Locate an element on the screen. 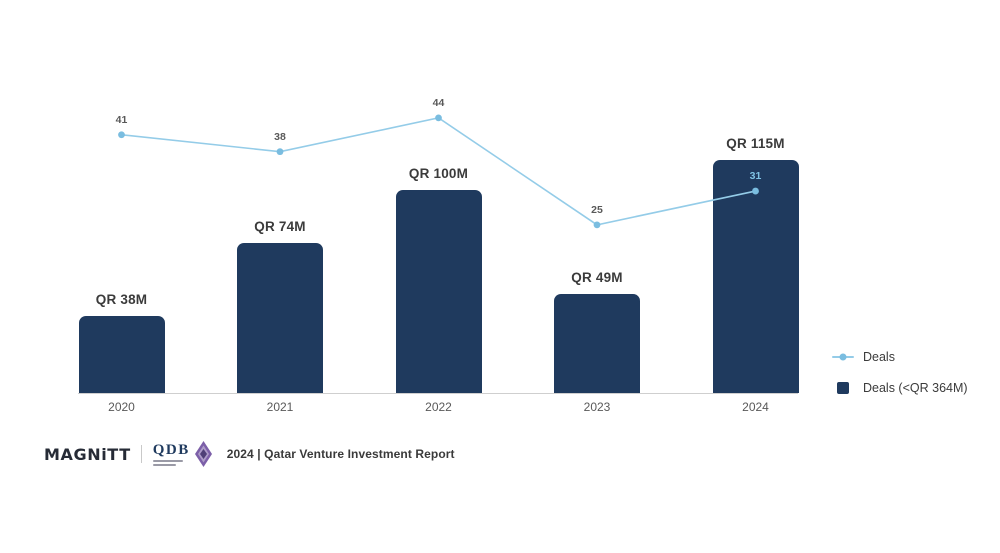 The image size is (1000, 553). chart-legend: Deals Deals (<QR 364M) is located at coordinates (900, 380).